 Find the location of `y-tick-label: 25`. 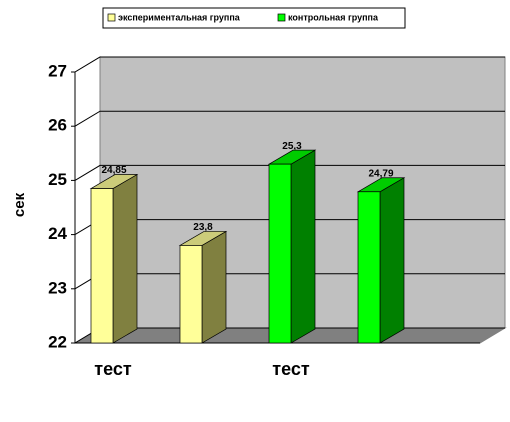

y-tick-label: 25 is located at coordinates (57, 179).